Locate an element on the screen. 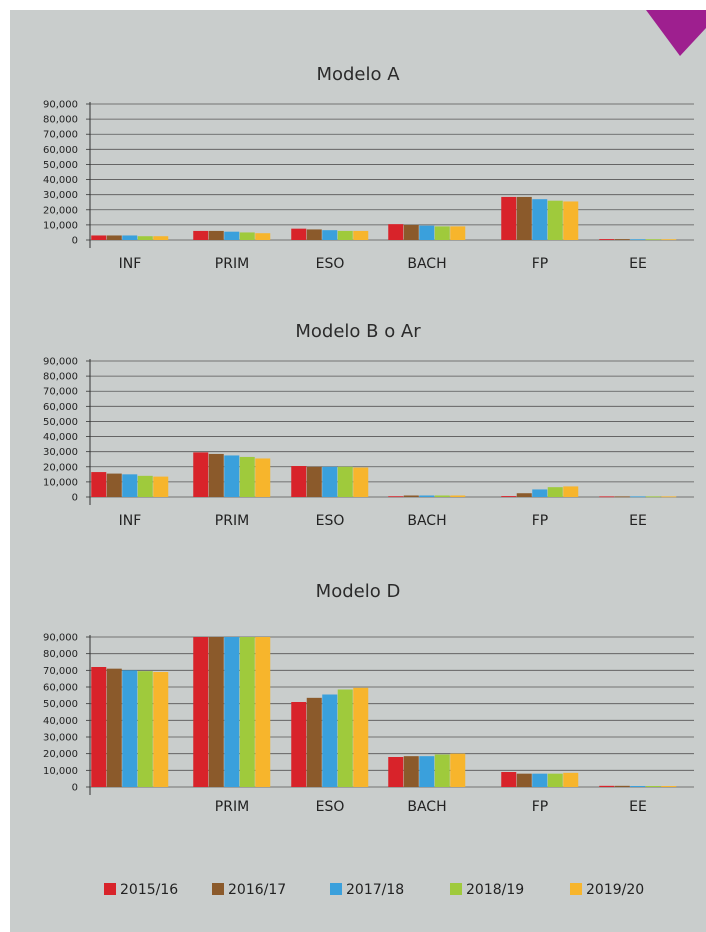  legend-label: 2015/16 is located at coordinates (149, 890).